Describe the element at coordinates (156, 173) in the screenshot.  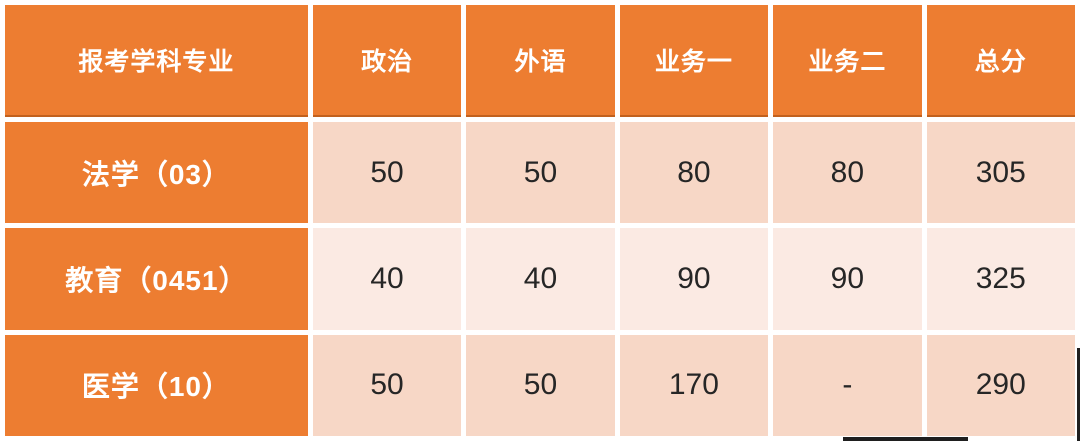
I see `row-label-cell: 法学（03）` at that location.